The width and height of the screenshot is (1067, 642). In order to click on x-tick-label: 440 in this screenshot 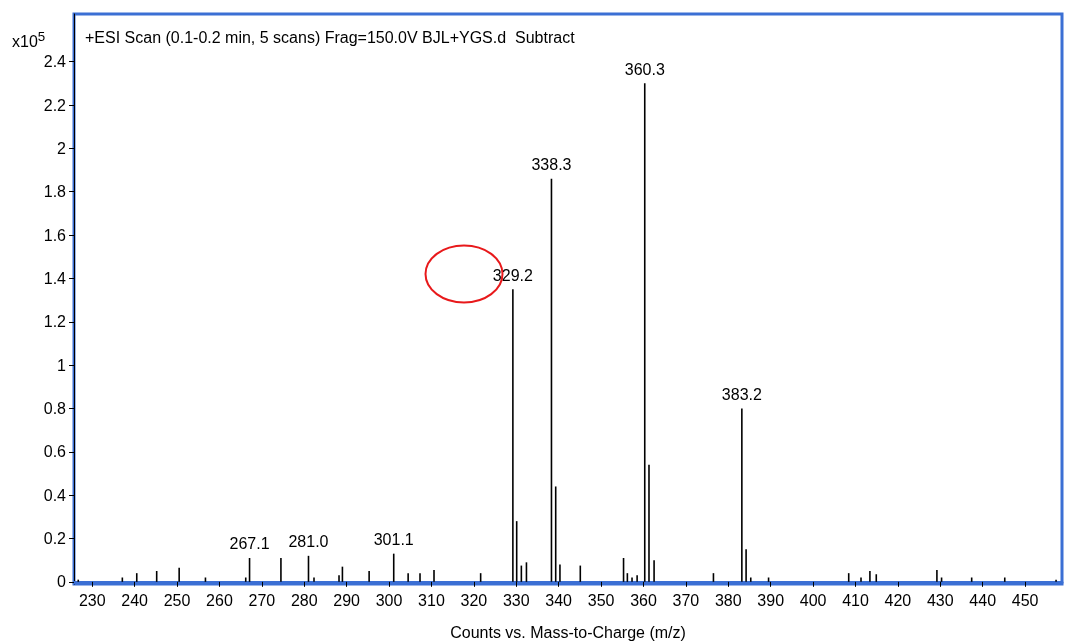, I will do `click(983, 600)`.